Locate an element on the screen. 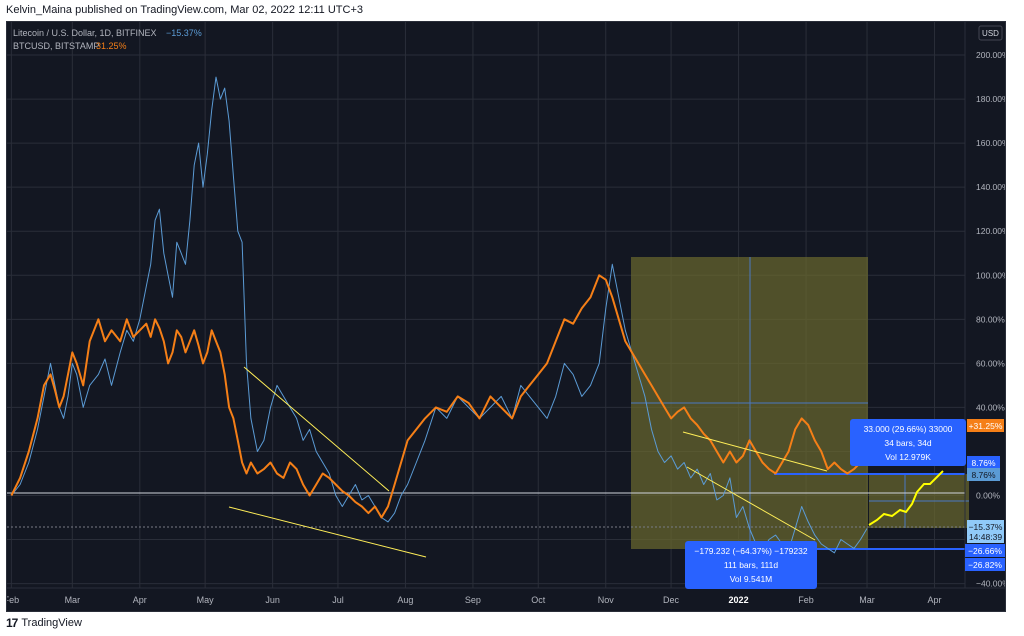  y-tick-label: 120.00% is located at coordinates (990, 231).